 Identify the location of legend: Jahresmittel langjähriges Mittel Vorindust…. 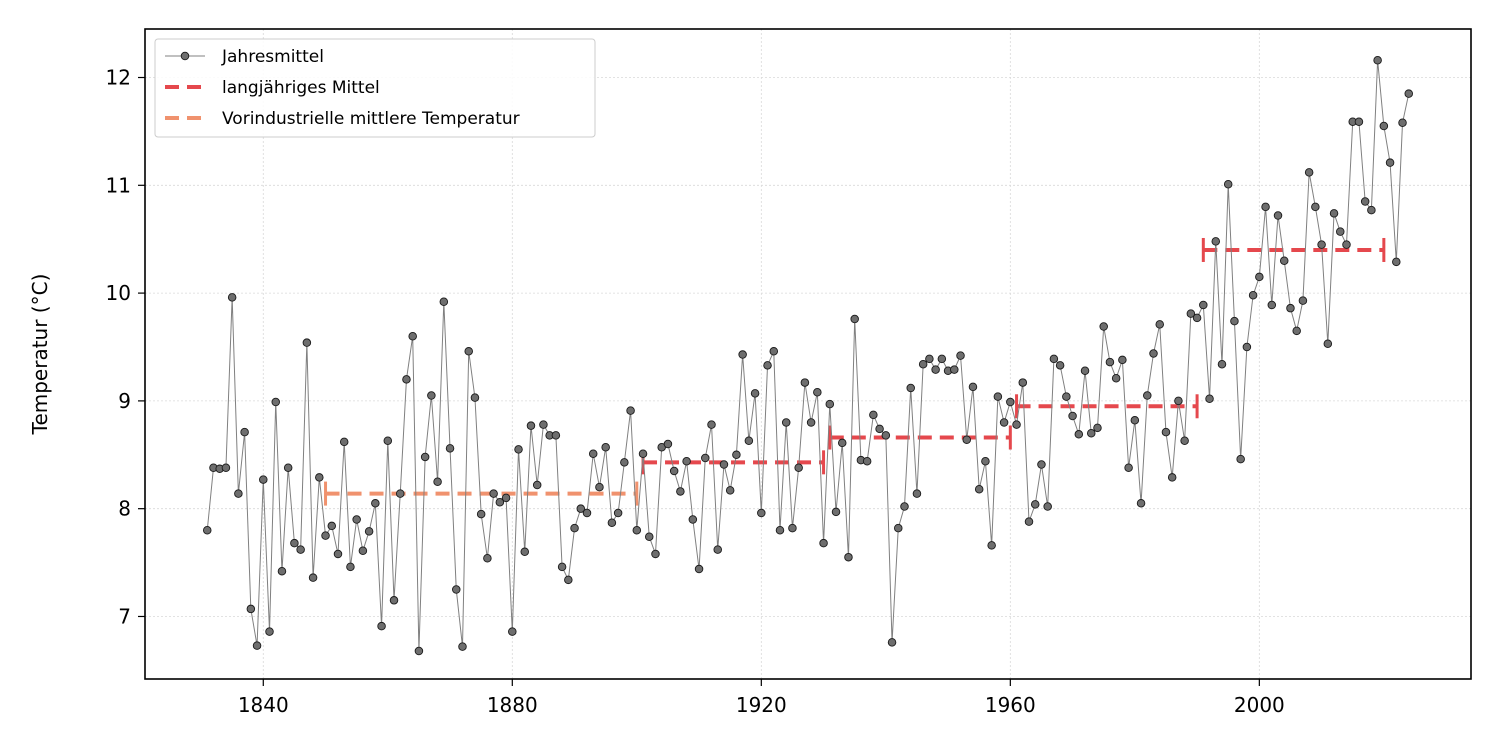
(375, 88).